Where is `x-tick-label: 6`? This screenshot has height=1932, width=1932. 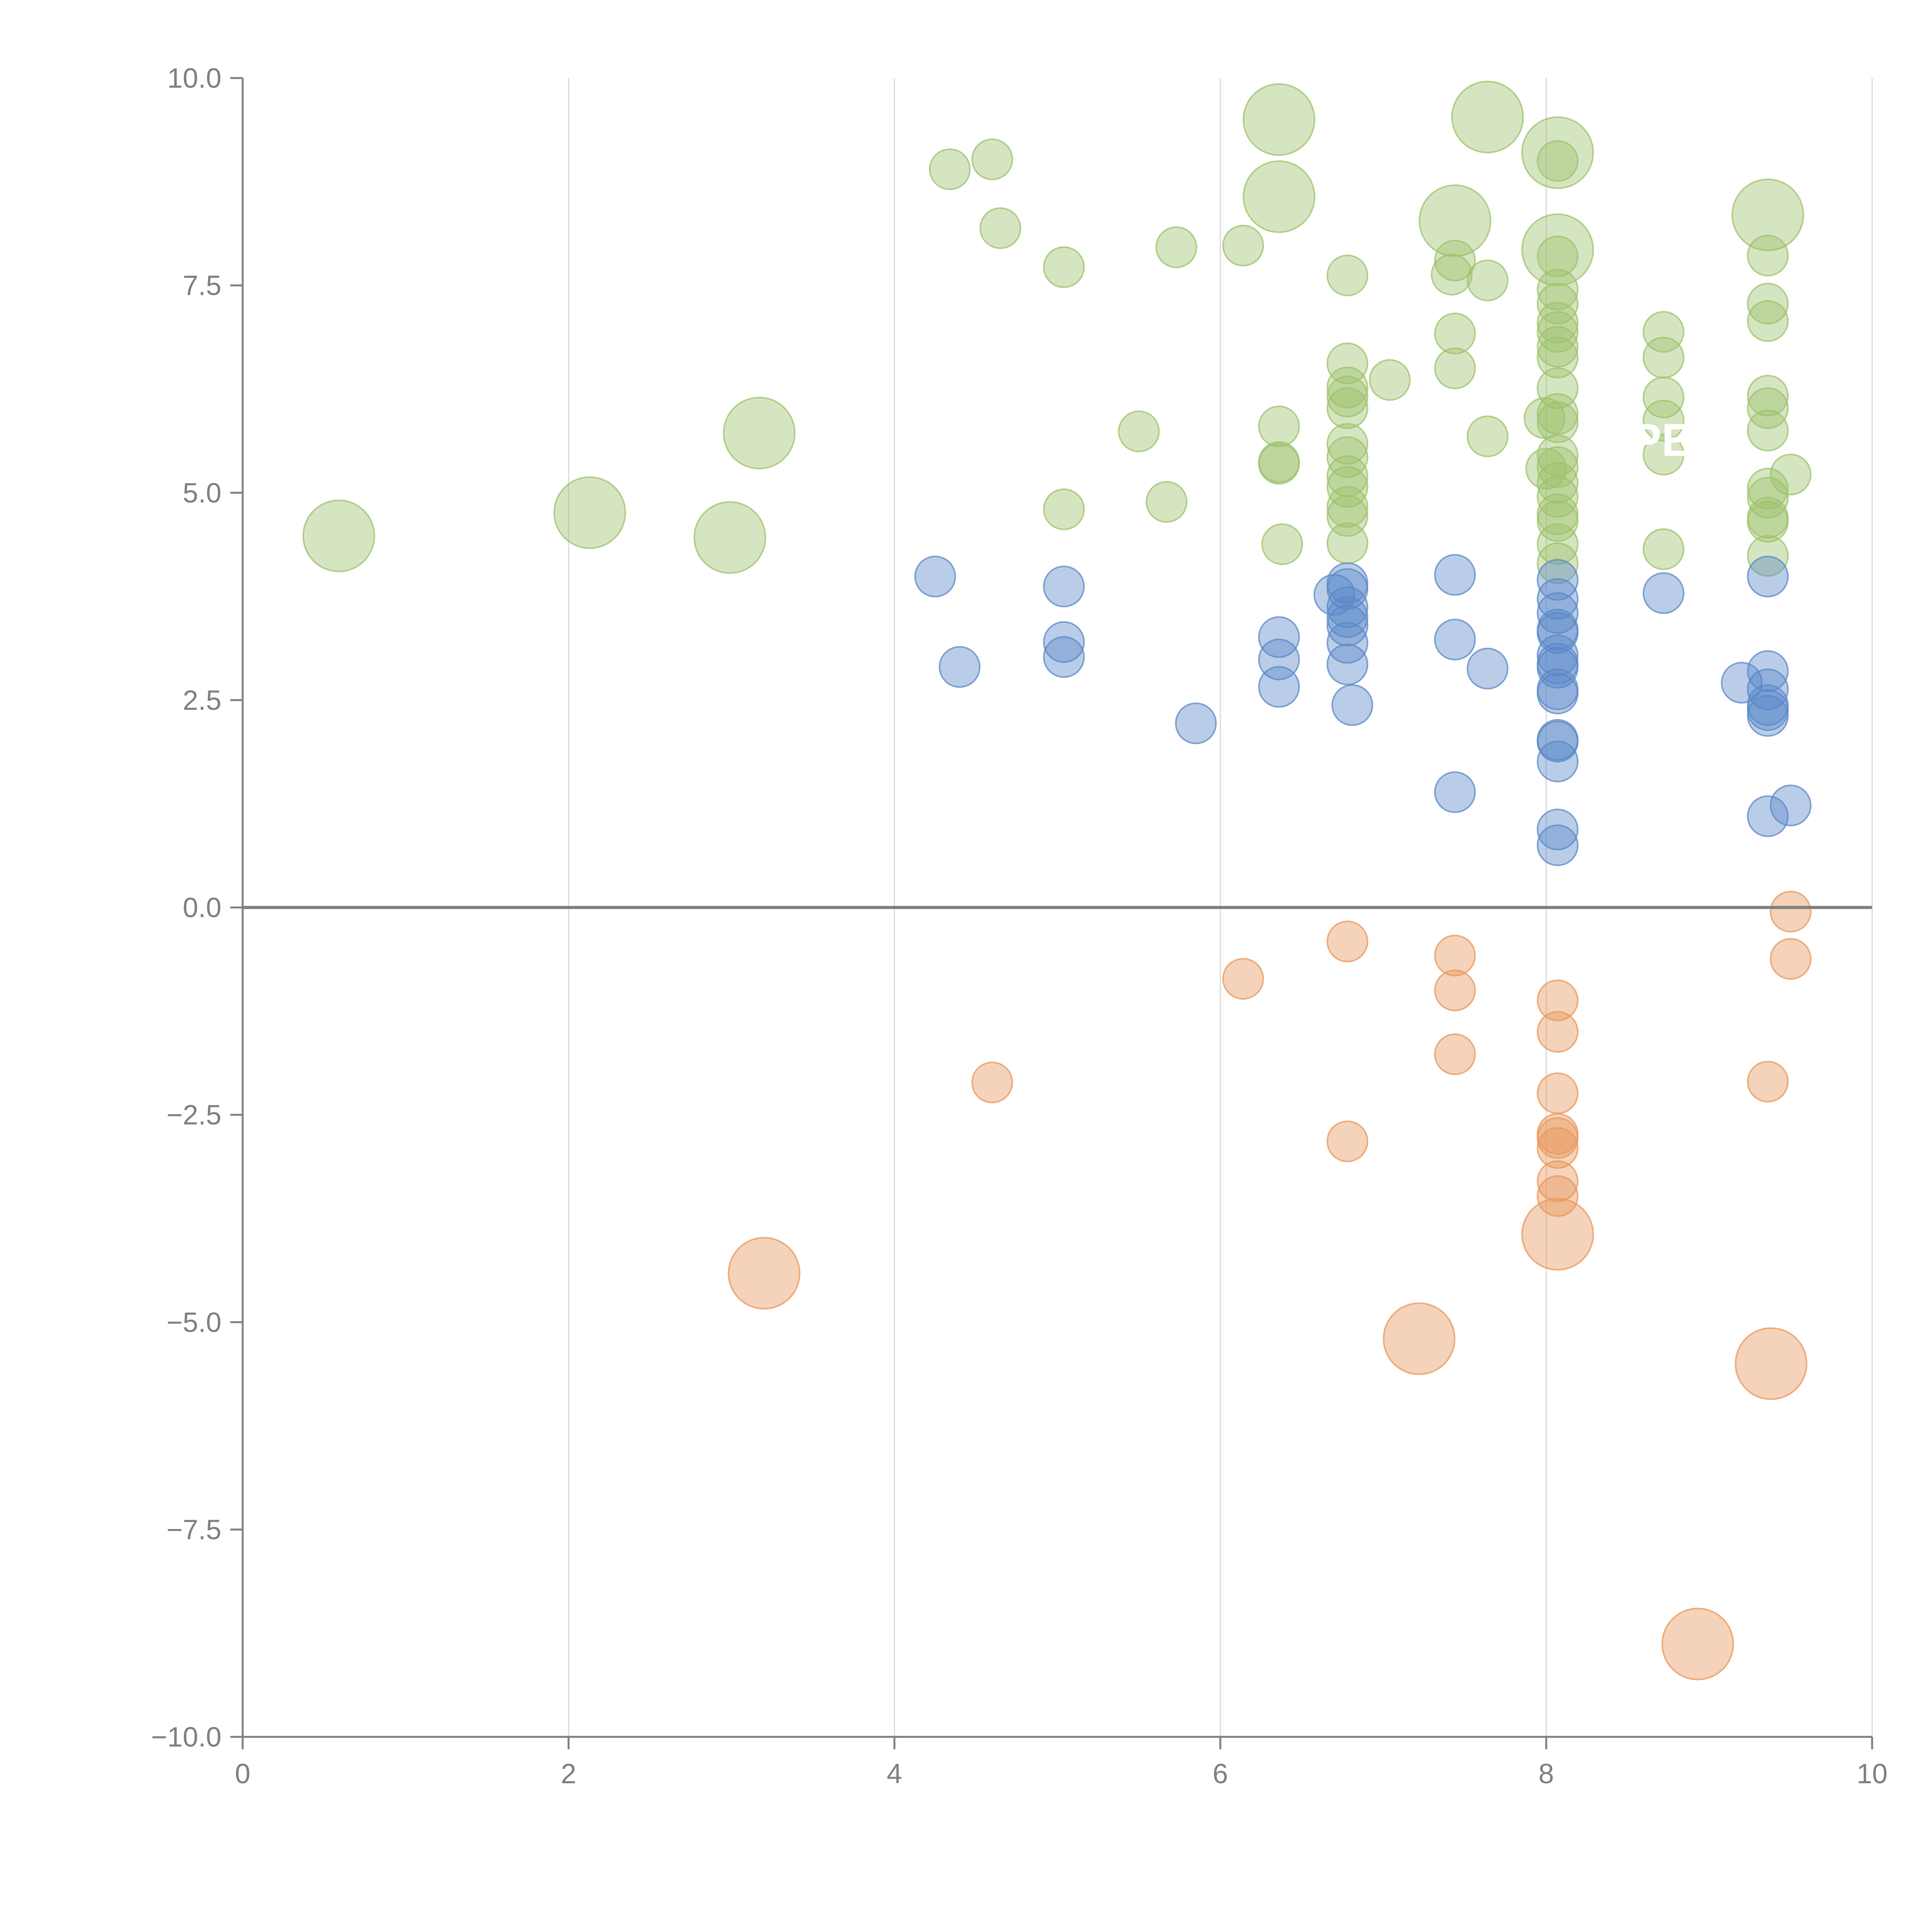 x-tick-label: 6 is located at coordinates (1220, 1774).